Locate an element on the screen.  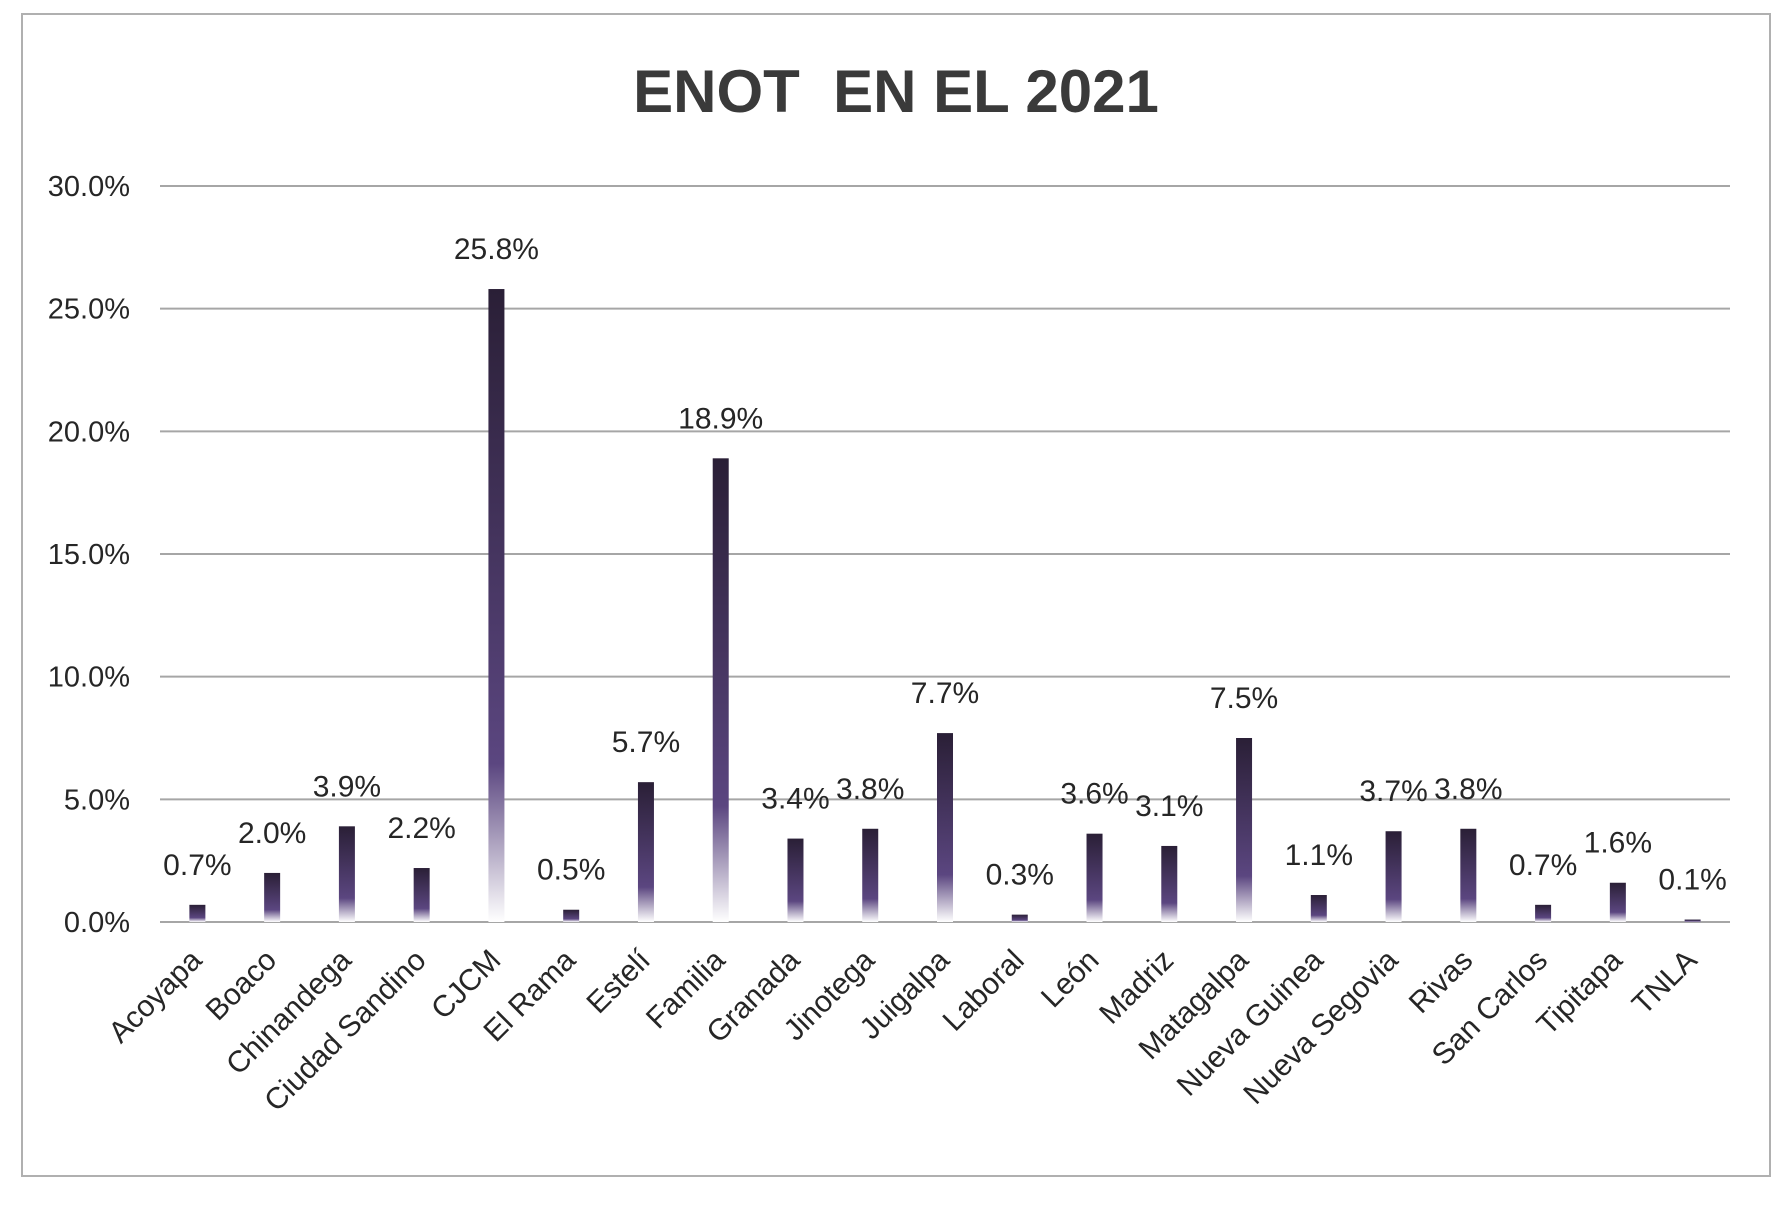
data-label: 3.6% is located at coordinates (1094, 794).